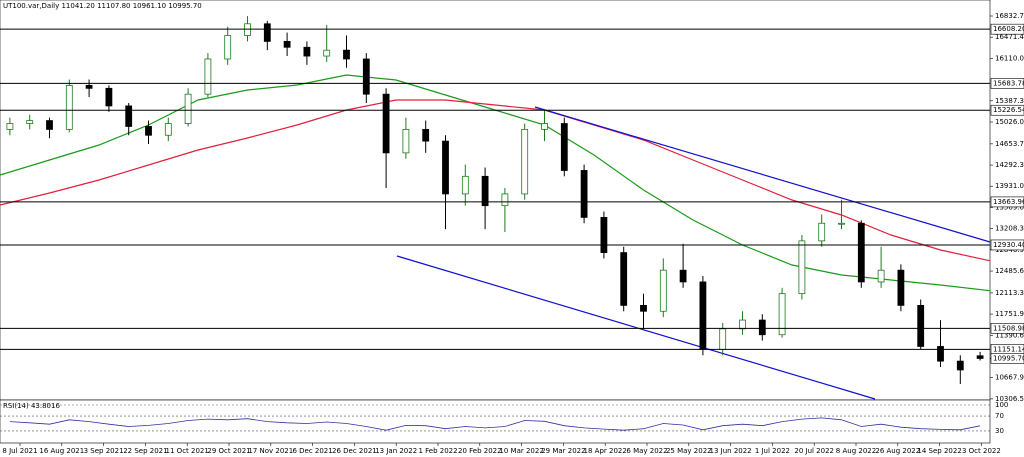 The image size is (1024, 457). Describe the element at coordinates (1009, 186) in the screenshot. I see `y-tick-label: 13931.00` at that location.